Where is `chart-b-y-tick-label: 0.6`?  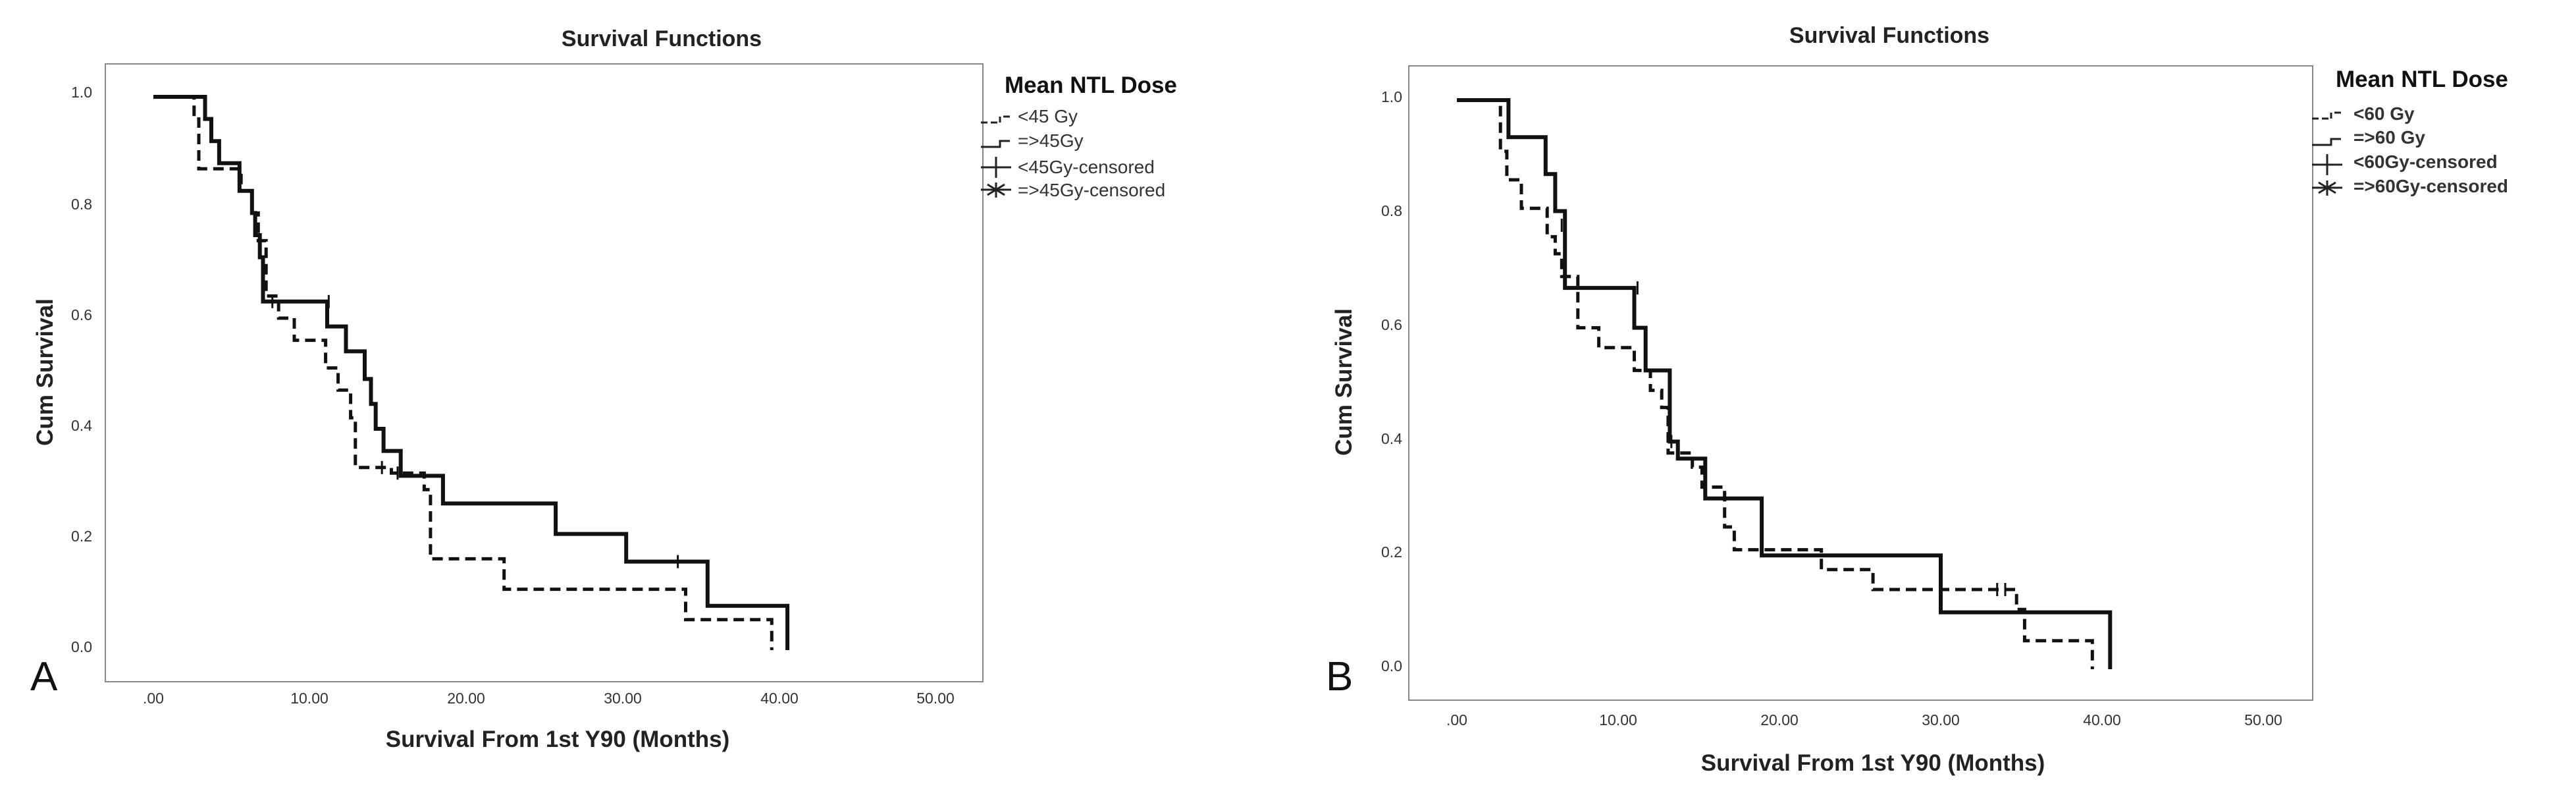
chart-b-y-tick-label: 0.6 is located at coordinates (1391, 324).